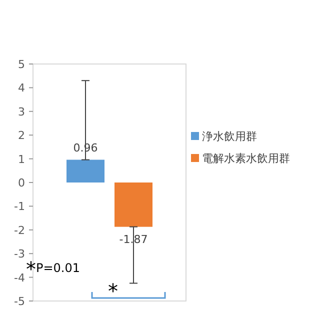  What do you see at coordinates (113, 291) in the screenshot?
I see `annotation: *` at bounding box center [113, 291].